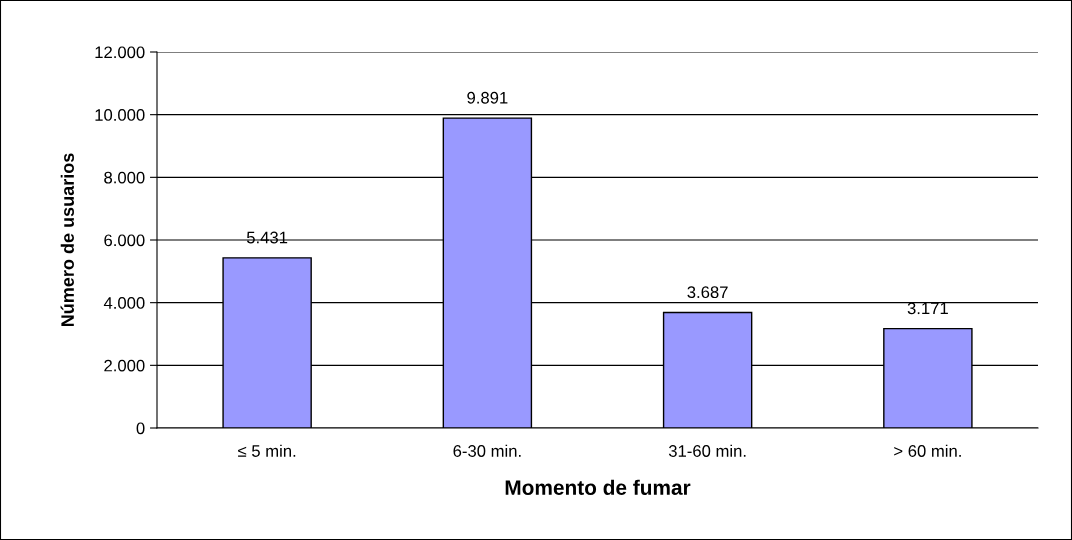 The image size is (1072, 540). What do you see at coordinates (140, 428) in the screenshot?
I see `y-tick-label: 0` at bounding box center [140, 428].